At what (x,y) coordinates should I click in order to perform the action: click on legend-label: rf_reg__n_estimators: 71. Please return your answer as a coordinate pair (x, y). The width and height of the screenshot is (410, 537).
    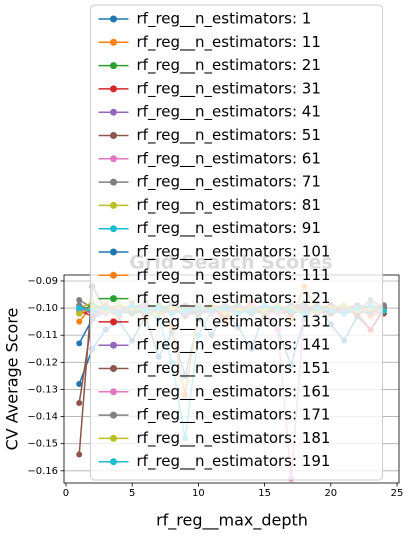
    Looking at the image, I should click on (229, 182).